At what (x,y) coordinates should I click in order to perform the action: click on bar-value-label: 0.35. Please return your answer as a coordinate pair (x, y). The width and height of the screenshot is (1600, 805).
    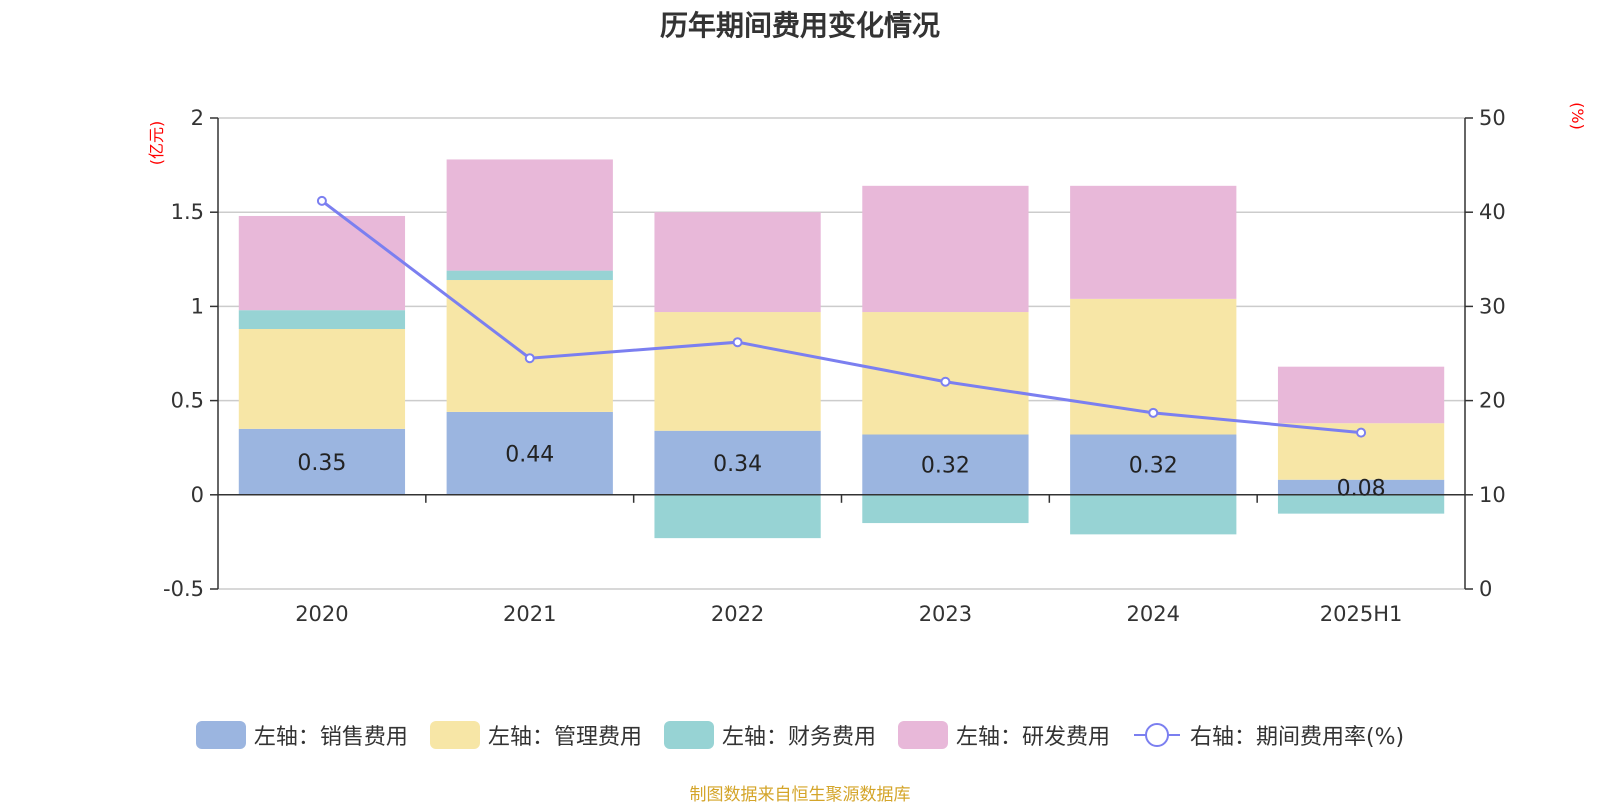
    Looking at the image, I should click on (321, 463).